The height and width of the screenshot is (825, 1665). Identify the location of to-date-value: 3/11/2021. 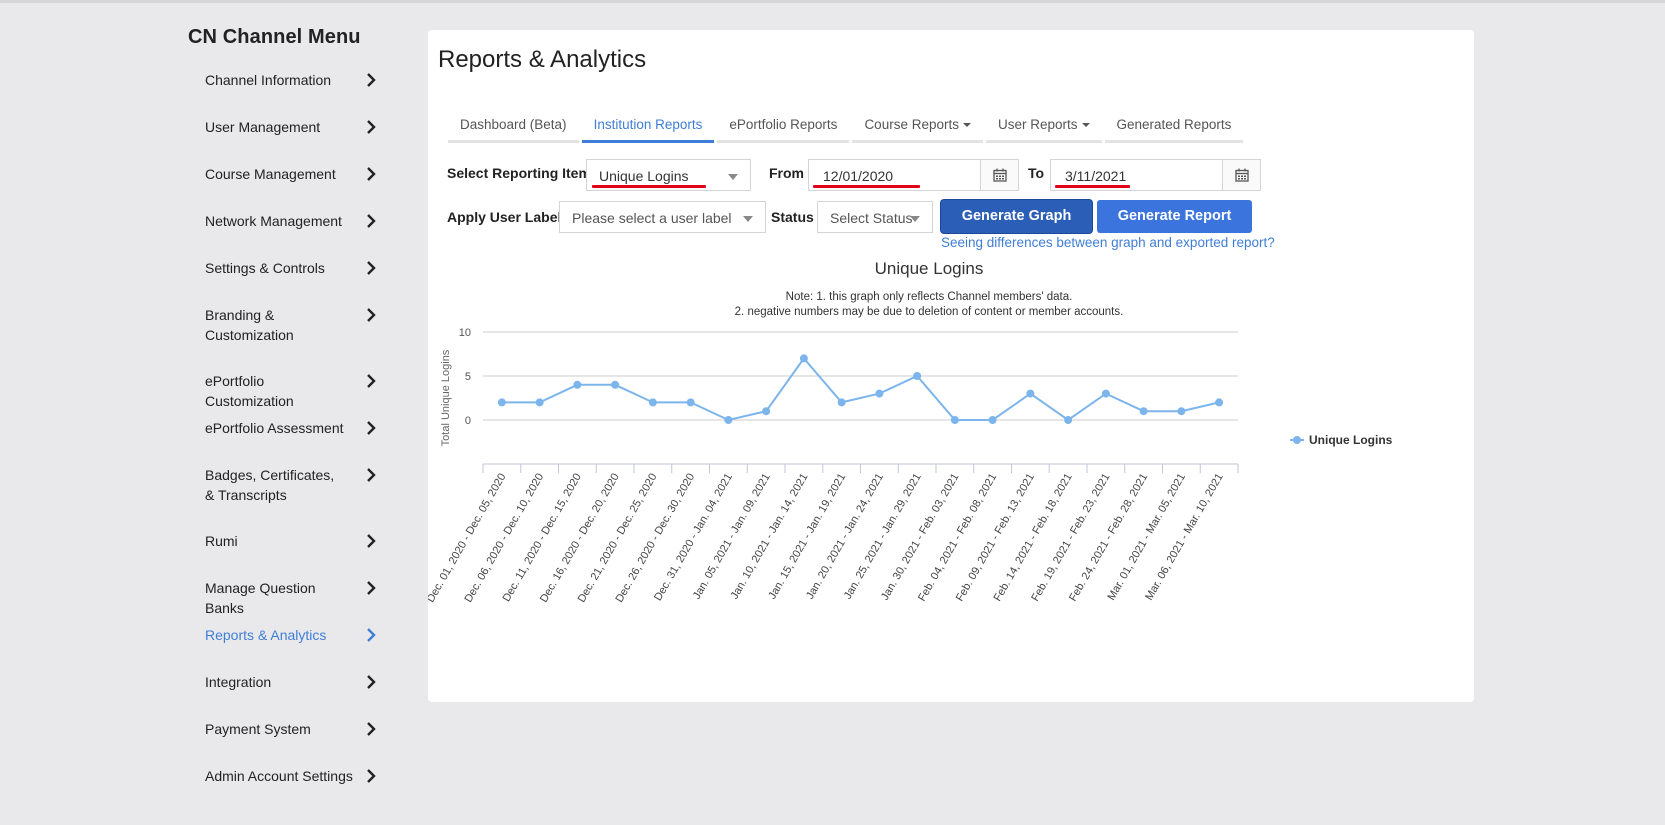
(1096, 176).